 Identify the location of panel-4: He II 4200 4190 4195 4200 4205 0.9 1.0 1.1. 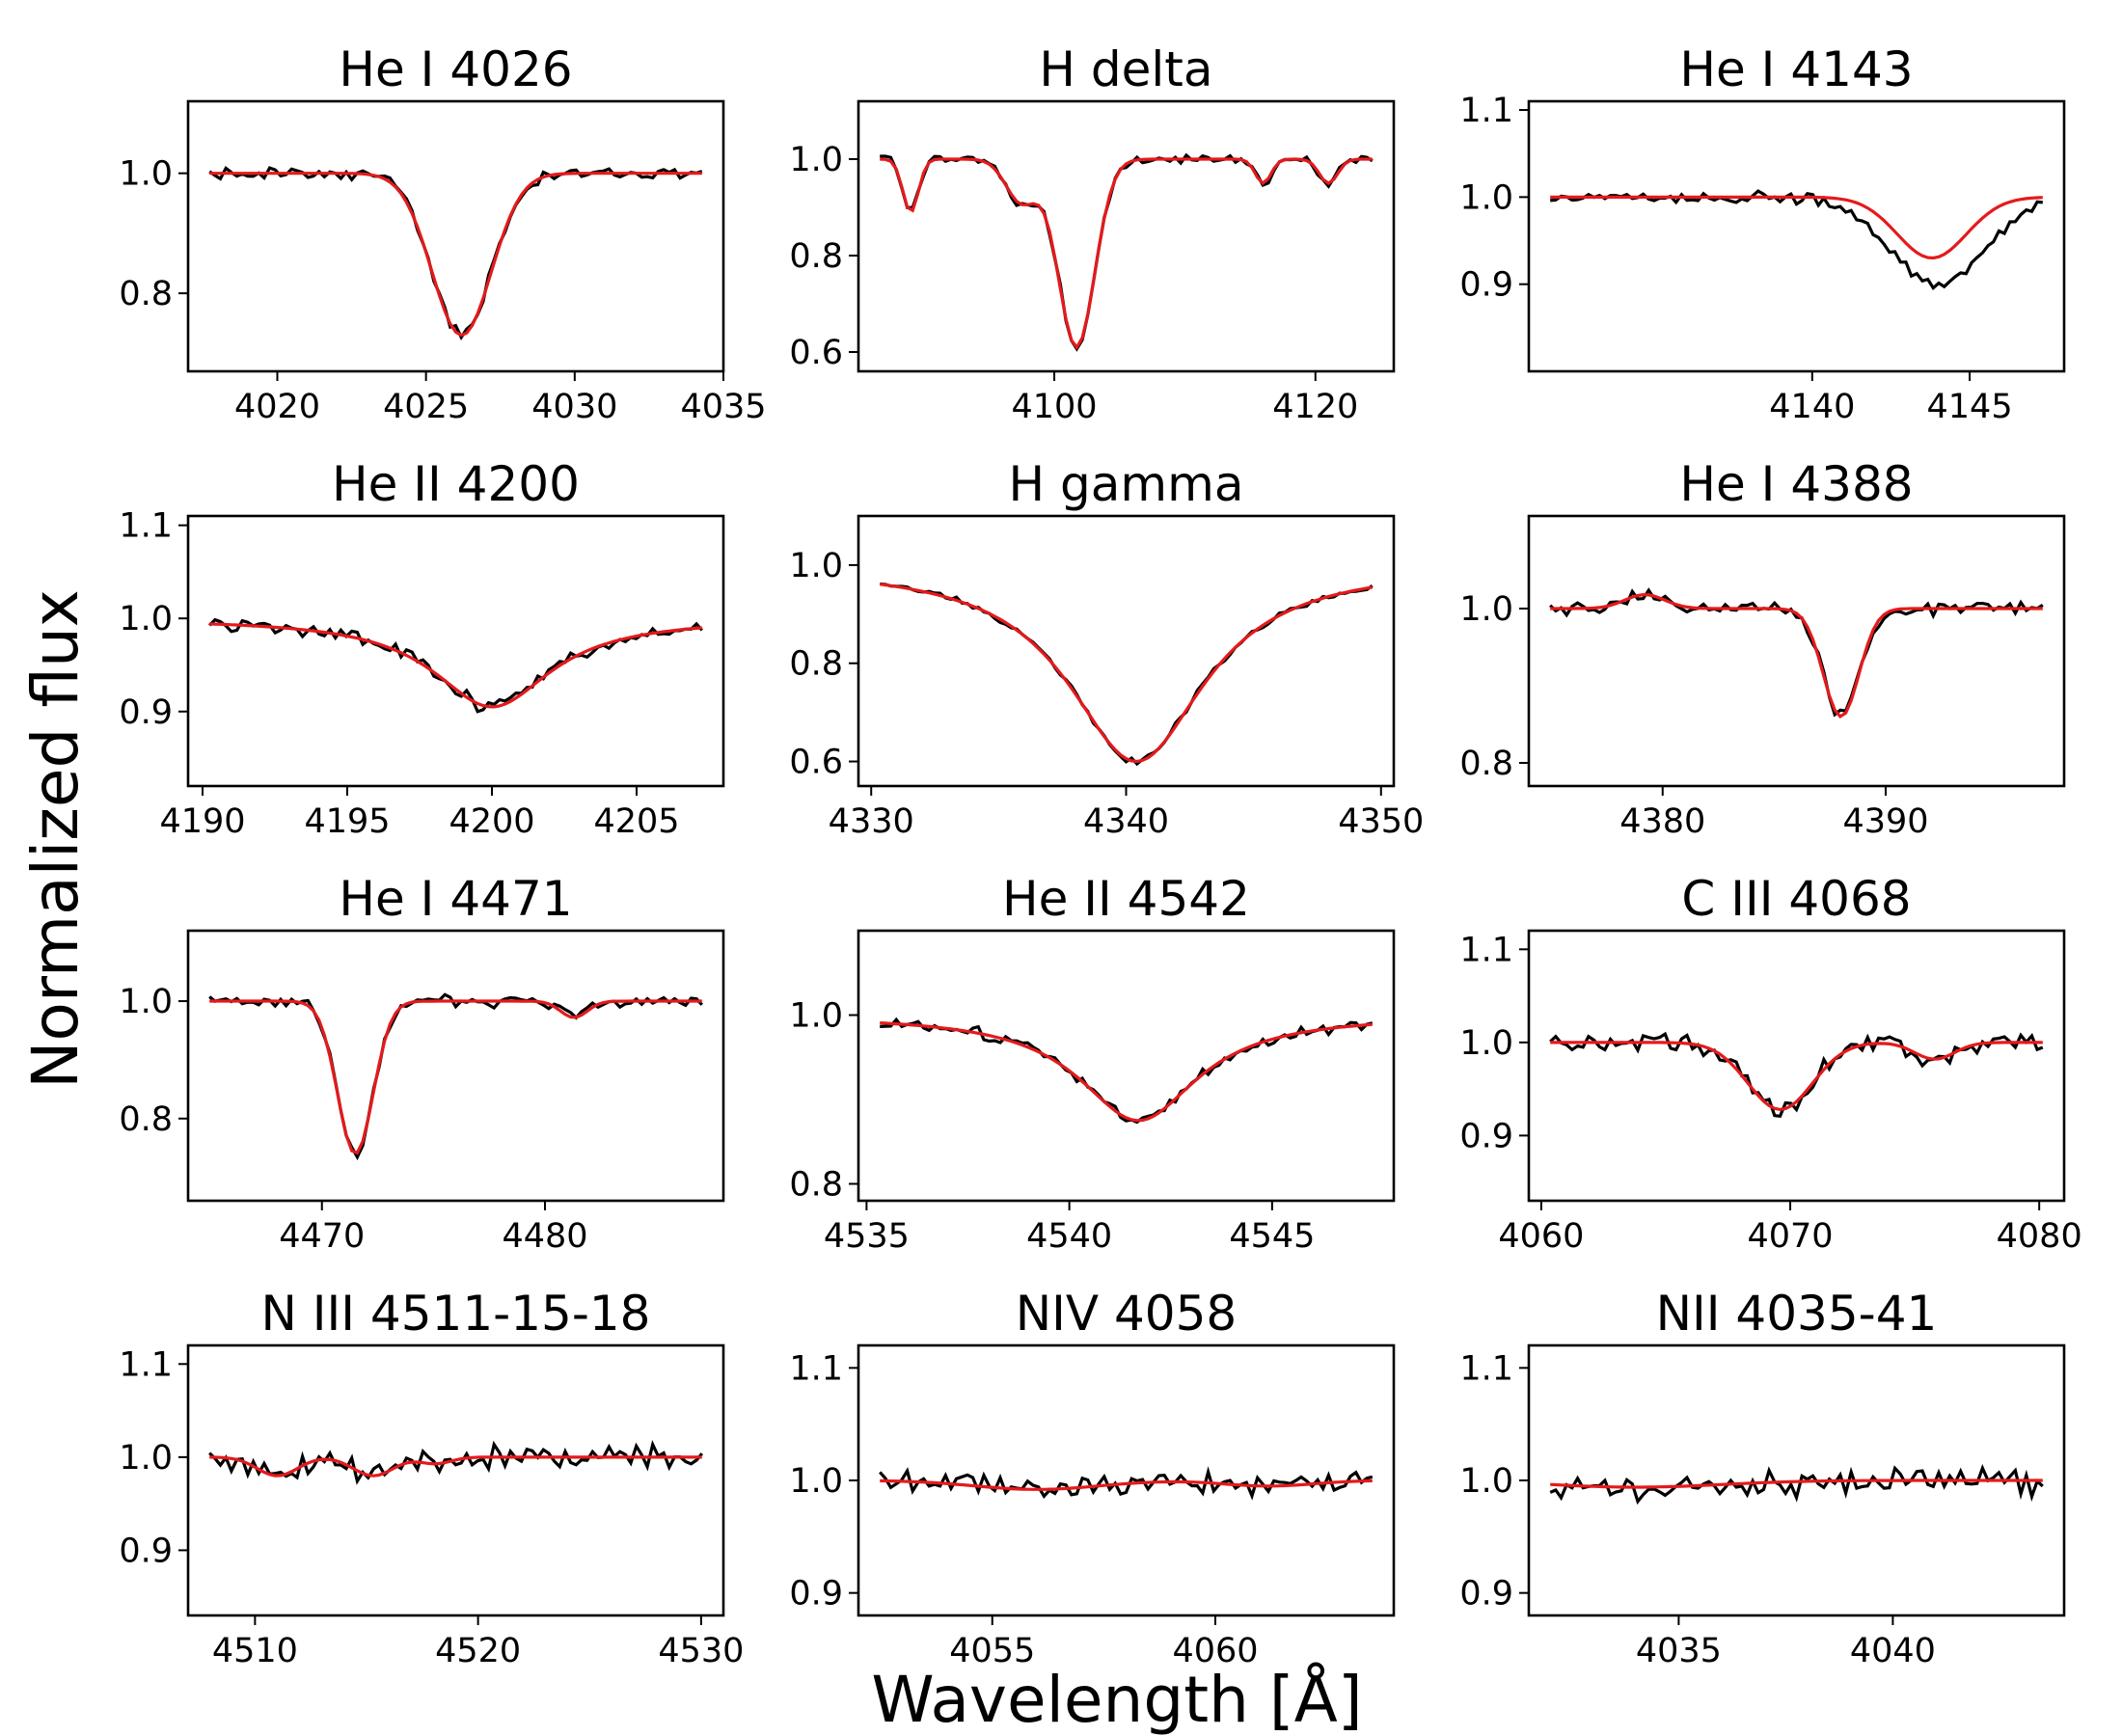
(422, 648).